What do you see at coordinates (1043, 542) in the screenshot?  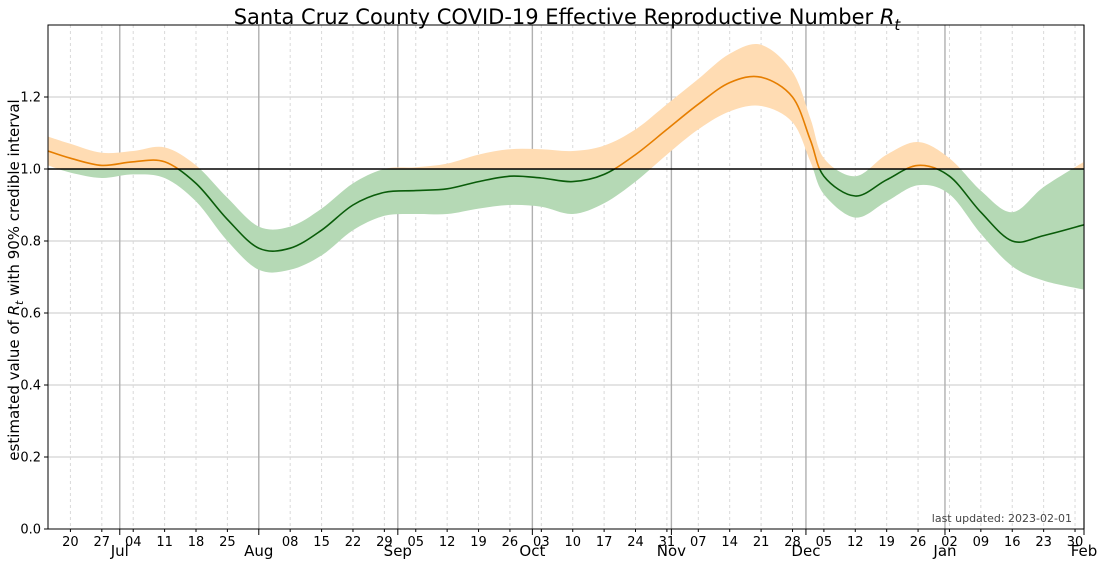 I see `x-minor-tick-label: 23` at bounding box center [1043, 542].